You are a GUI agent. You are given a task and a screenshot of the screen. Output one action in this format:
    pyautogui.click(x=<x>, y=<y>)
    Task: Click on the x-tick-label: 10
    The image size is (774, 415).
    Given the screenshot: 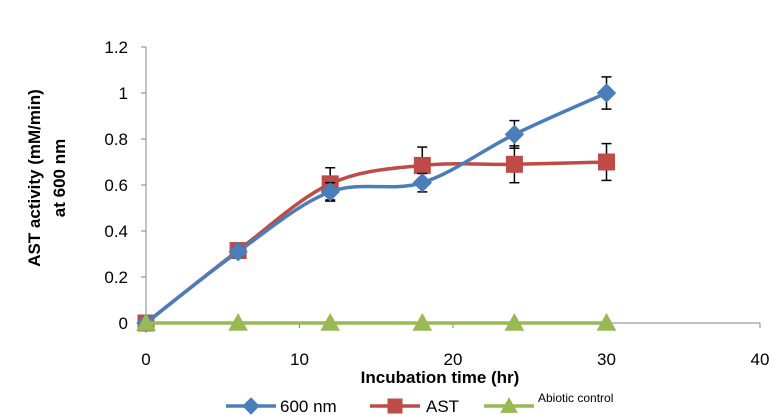 What is the action you would take?
    pyautogui.click(x=299, y=359)
    